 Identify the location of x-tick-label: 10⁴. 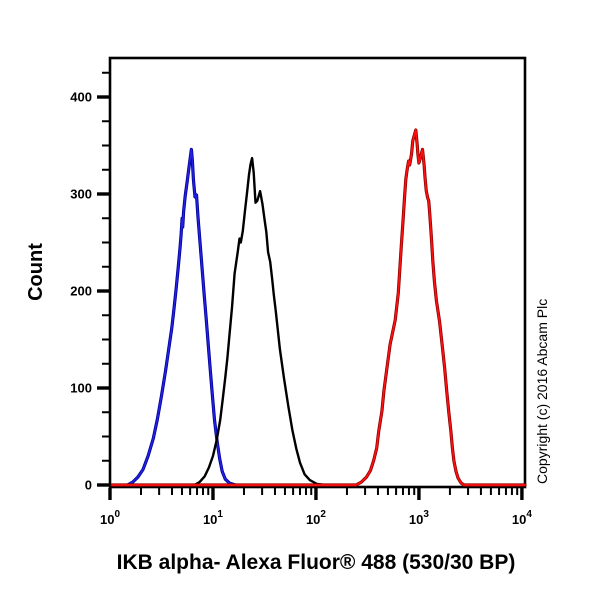
(522, 518).